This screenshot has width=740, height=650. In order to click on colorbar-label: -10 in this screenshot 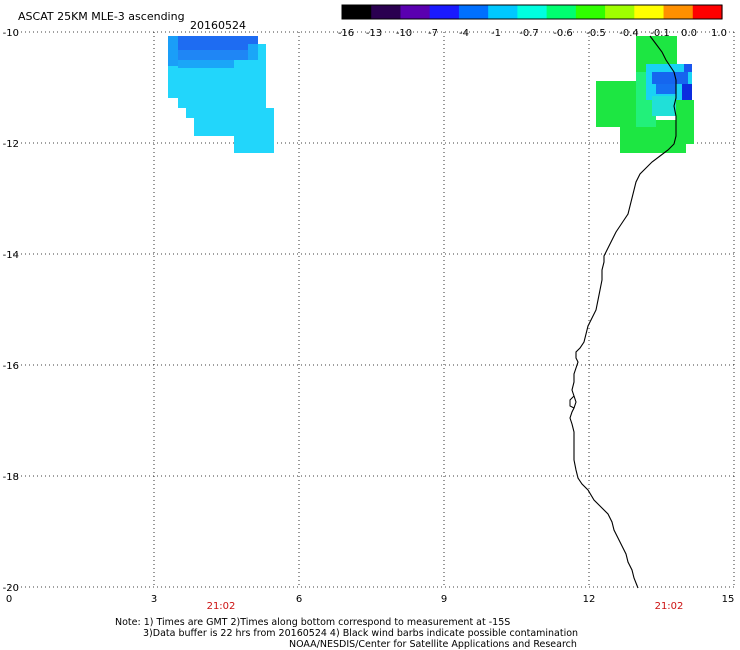, I will do `click(404, 33)`.